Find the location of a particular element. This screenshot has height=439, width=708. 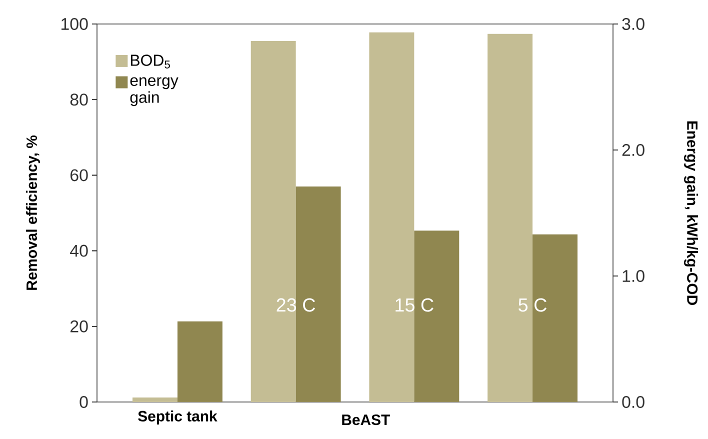

y2-tick-label: 0.0 is located at coordinates (633, 402).